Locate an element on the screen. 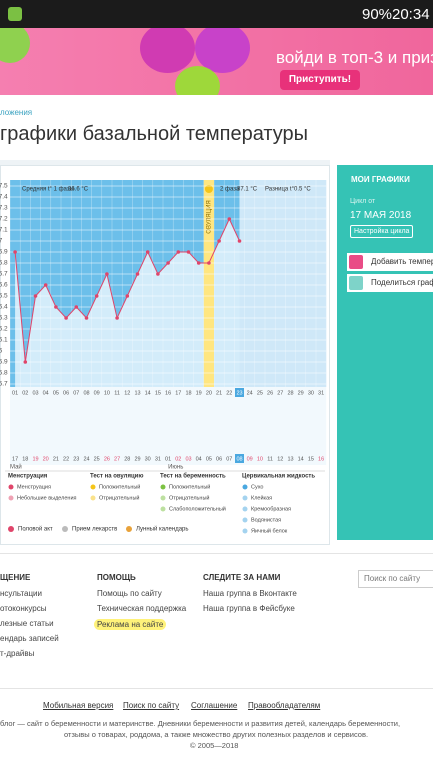 This screenshot has height=770, width=433. date-label: 08 is located at coordinates (239, 459).